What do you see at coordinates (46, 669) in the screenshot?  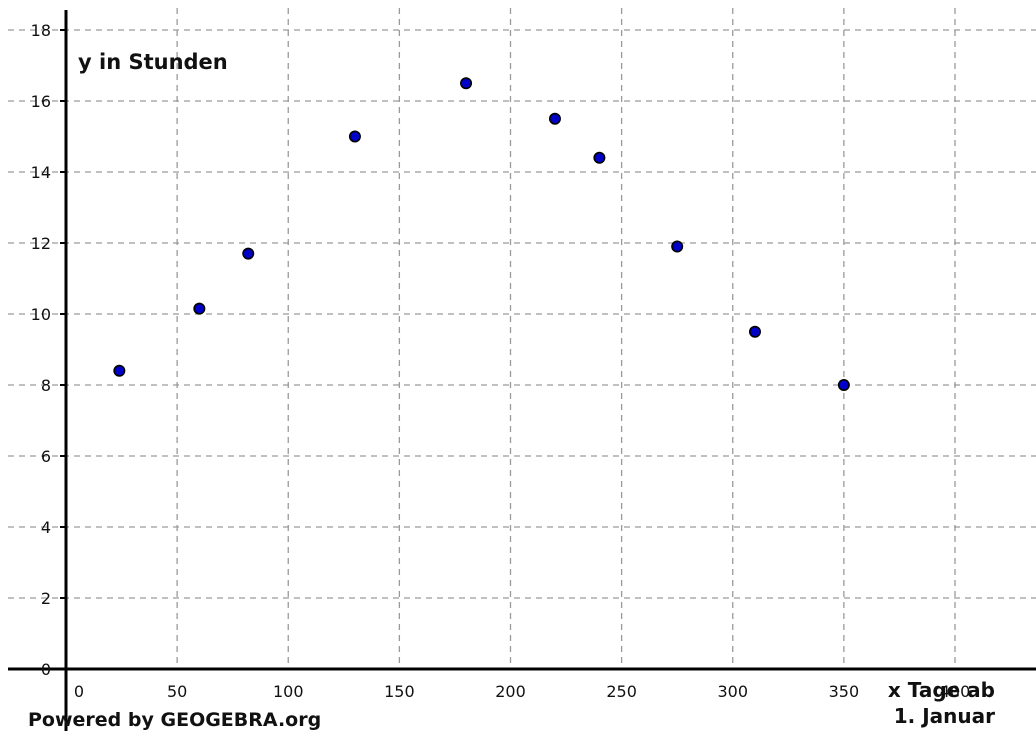 I see `y-tick-label: 0` at bounding box center [46, 669].